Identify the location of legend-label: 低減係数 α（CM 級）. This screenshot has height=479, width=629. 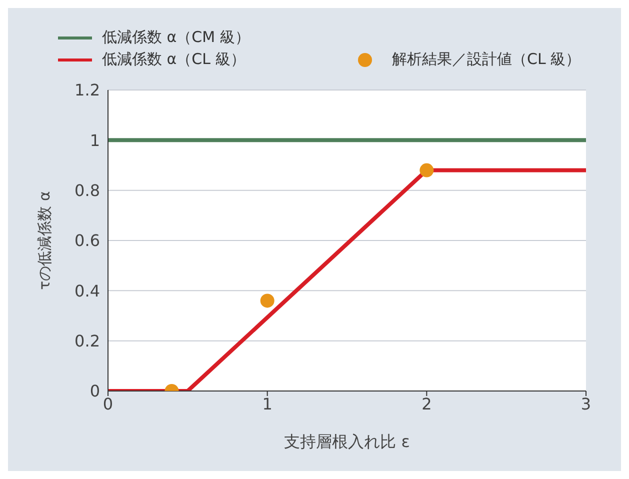
(176, 37).